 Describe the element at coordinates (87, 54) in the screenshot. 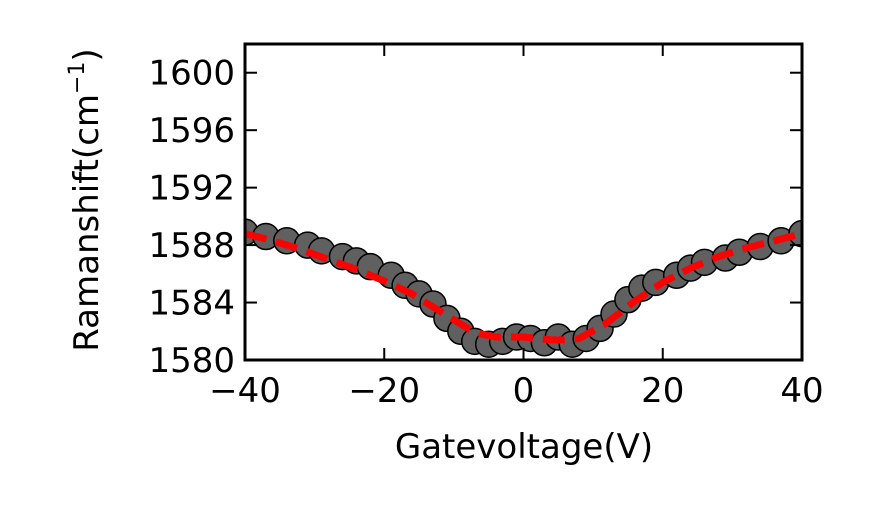

I see `y-axis-label-end: )` at that location.